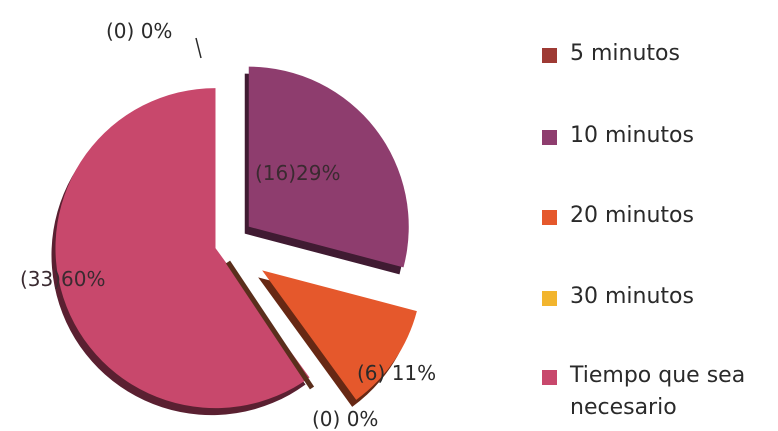 The width and height of the screenshot is (778, 431). What do you see at coordinates (632, 135) in the screenshot?
I see `legend-label: 10 minutos` at bounding box center [632, 135].